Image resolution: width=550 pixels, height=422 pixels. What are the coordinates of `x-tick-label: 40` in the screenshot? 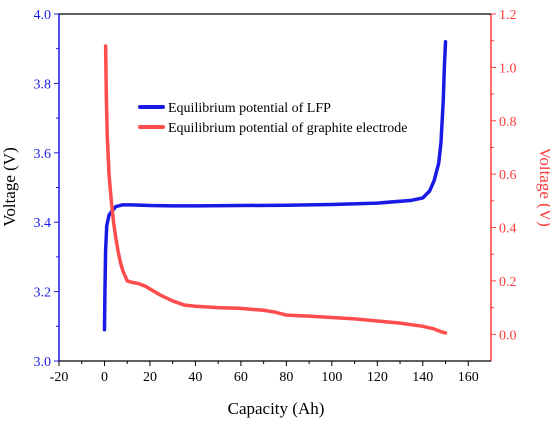 It's located at (195, 377).